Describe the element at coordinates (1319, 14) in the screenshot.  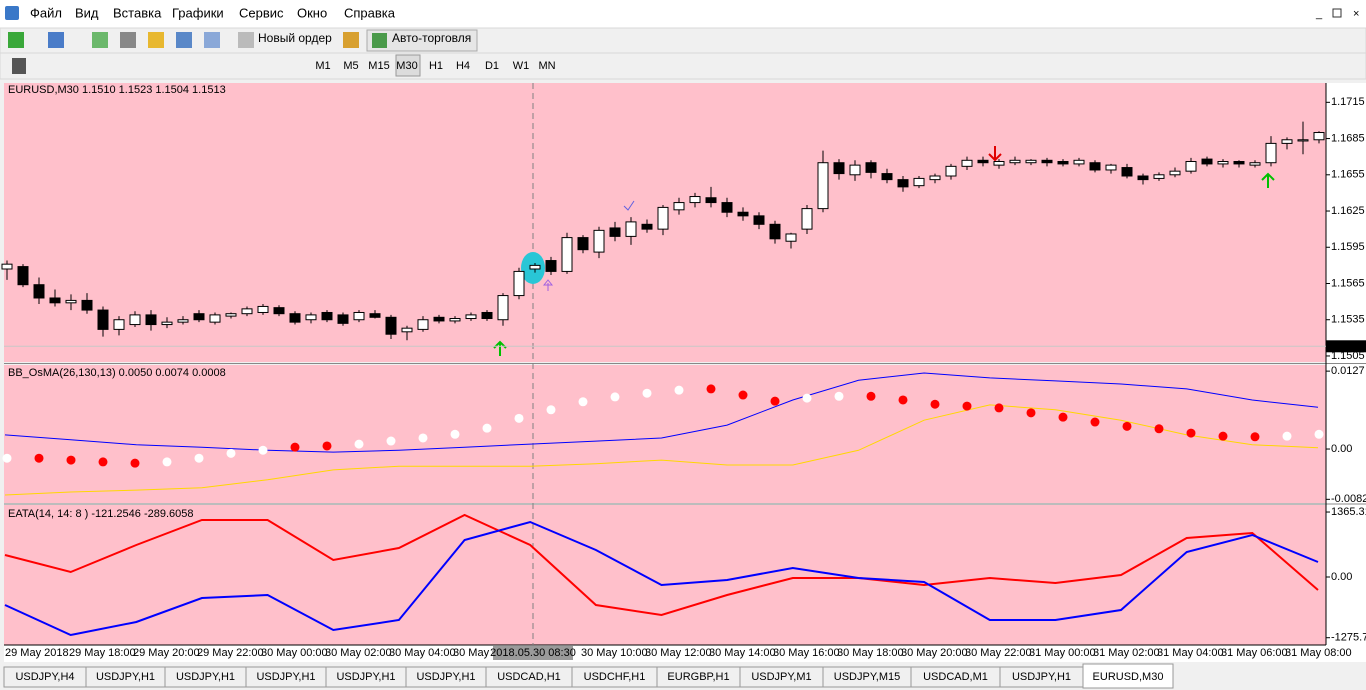
I see `minimize-button: _` at that location.